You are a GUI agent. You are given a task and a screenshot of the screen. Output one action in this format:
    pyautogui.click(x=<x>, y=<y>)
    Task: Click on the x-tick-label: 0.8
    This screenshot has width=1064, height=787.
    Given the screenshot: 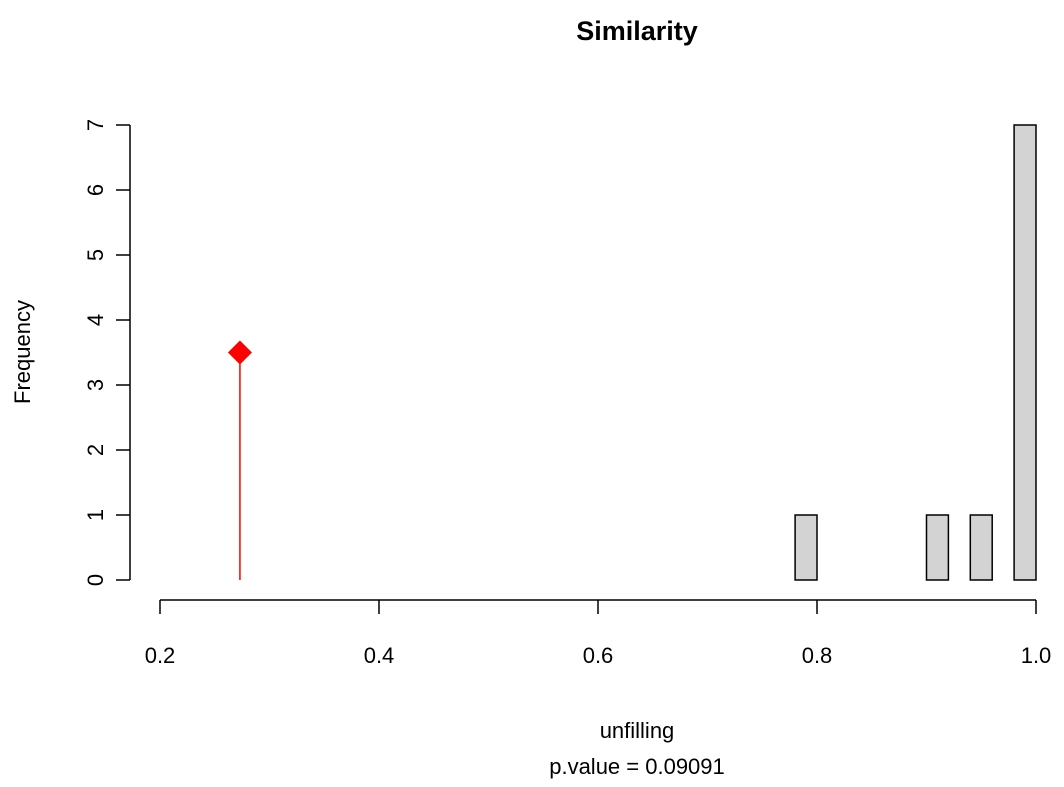 What is the action you would take?
    pyautogui.click(x=817, y=655)
    